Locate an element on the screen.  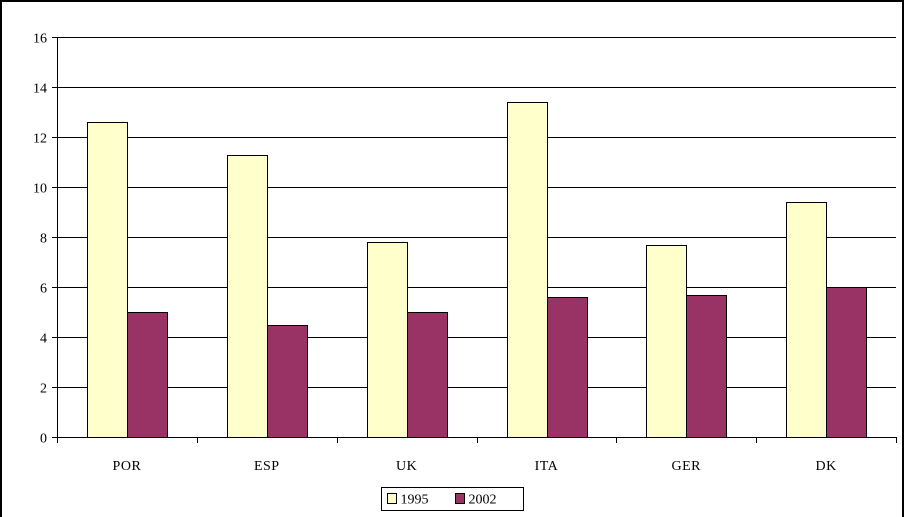
y-axis-ticks: 0 2 4 6 8 10 12 14 16 is located at coordinates (45, 239).